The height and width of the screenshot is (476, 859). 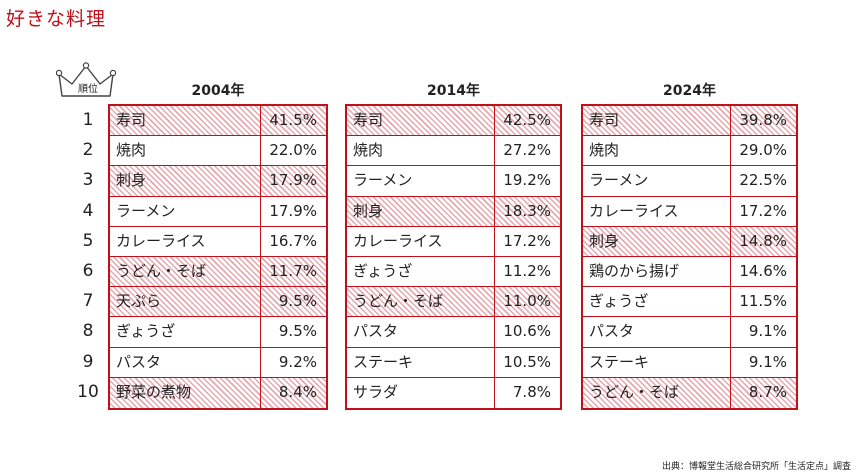 What do you see at coordinates (293, 150) in the screenshot?
I see `dish-percent: 22.0%` at bounding box center [293, 150].